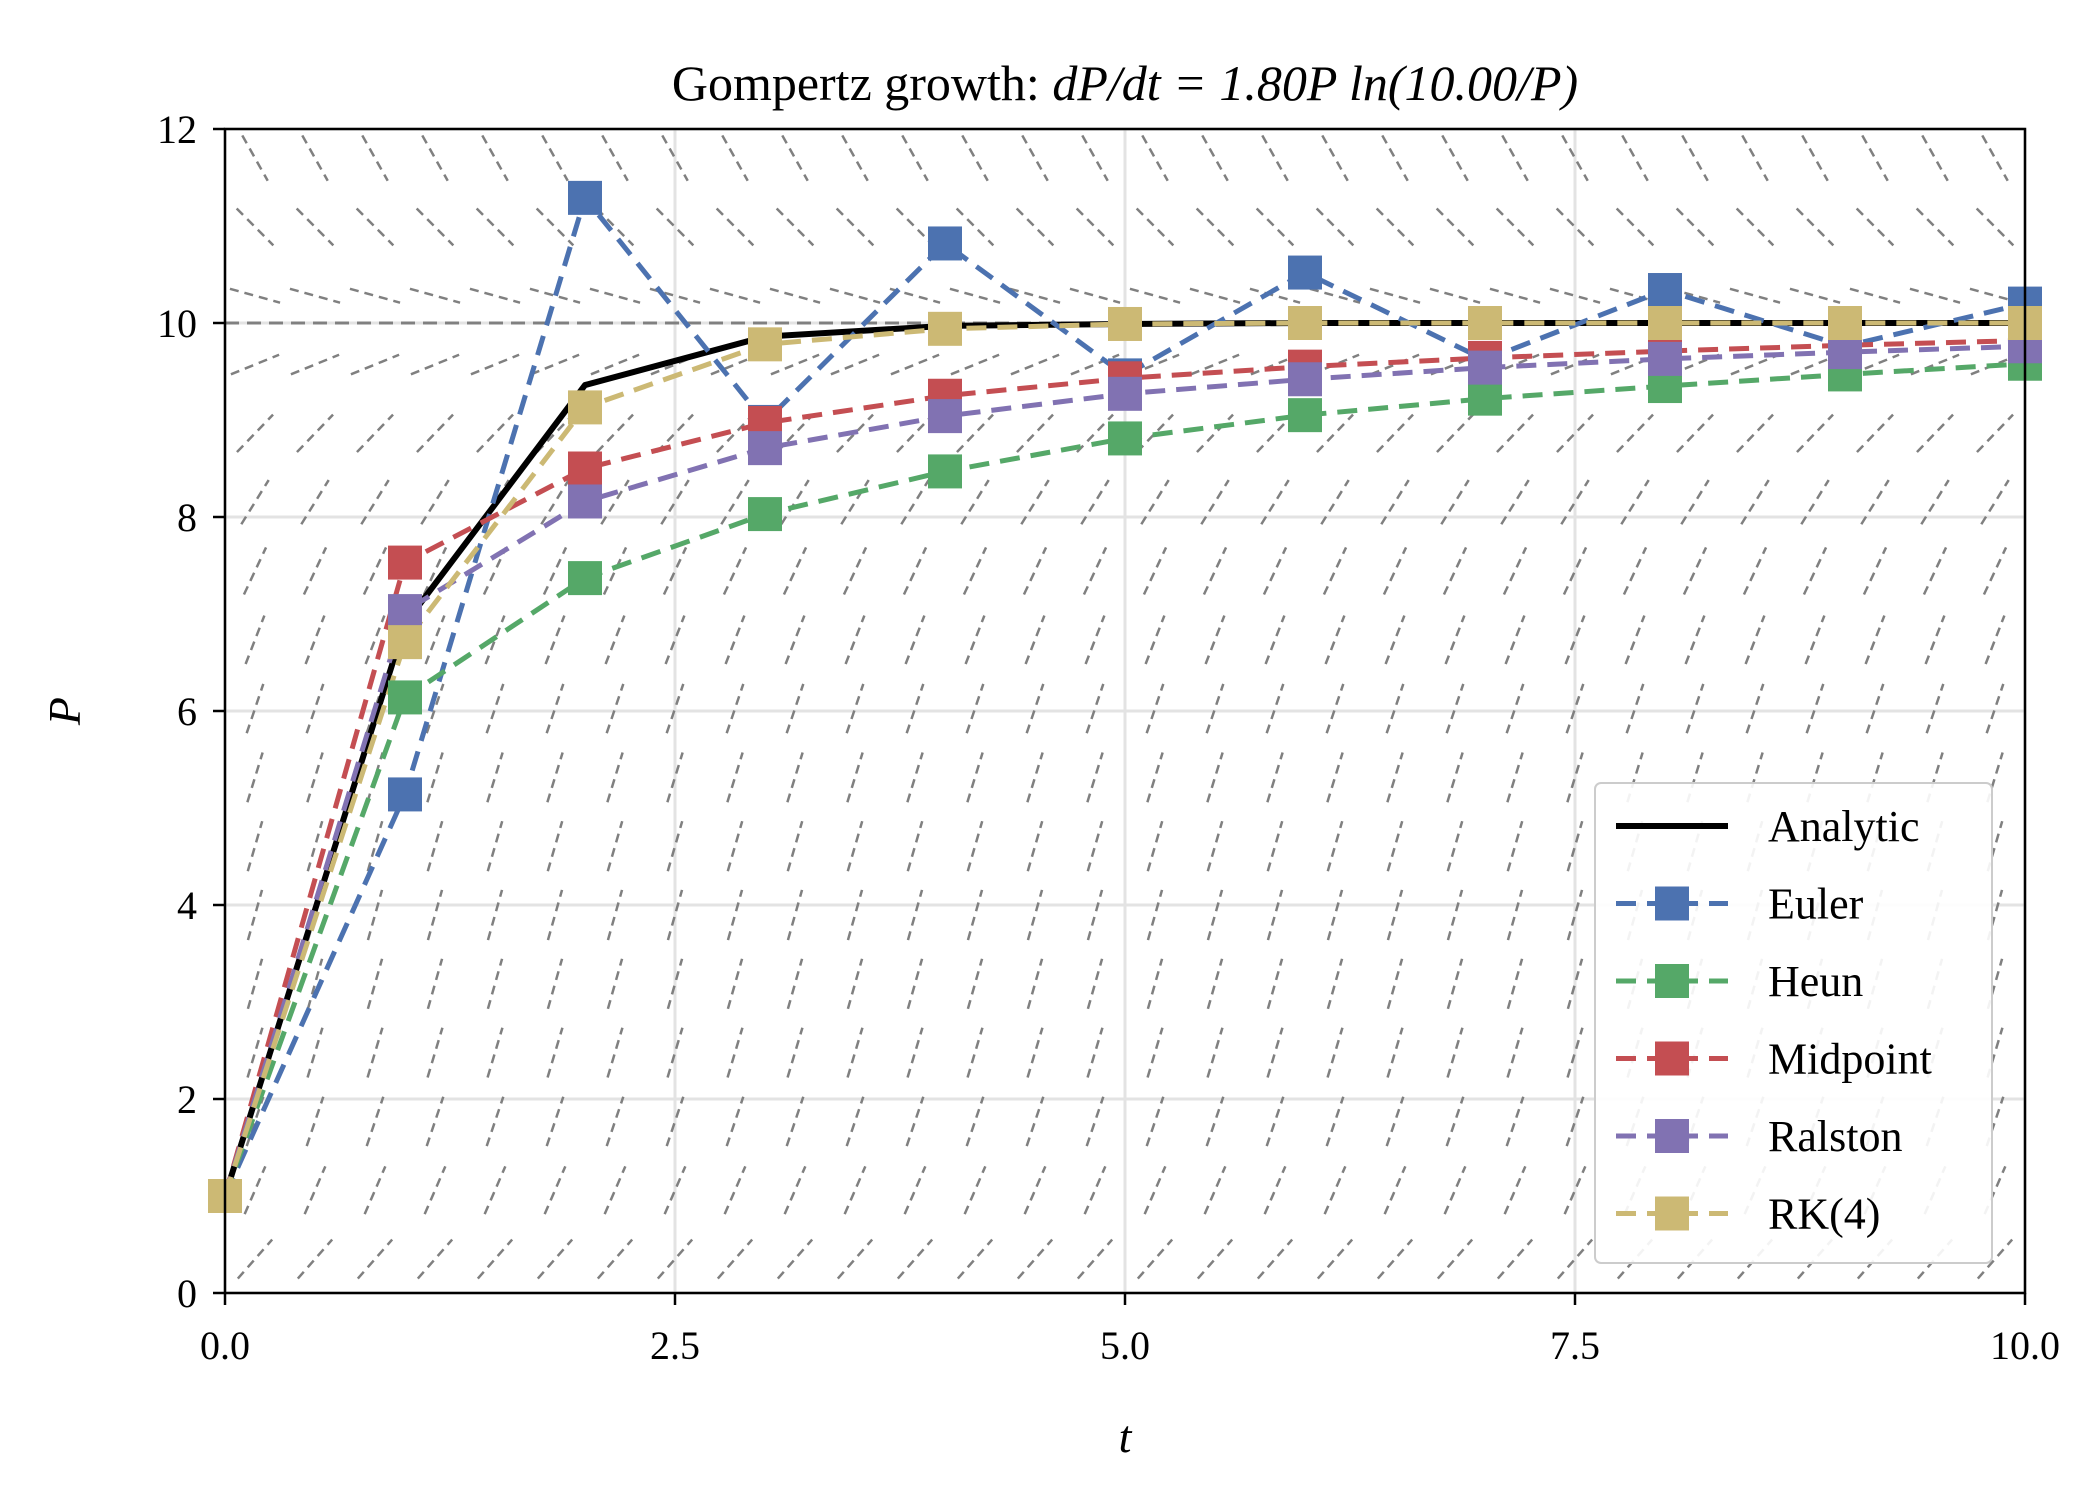  I want to click on y-tick-label: 2, so click(187, 1099).